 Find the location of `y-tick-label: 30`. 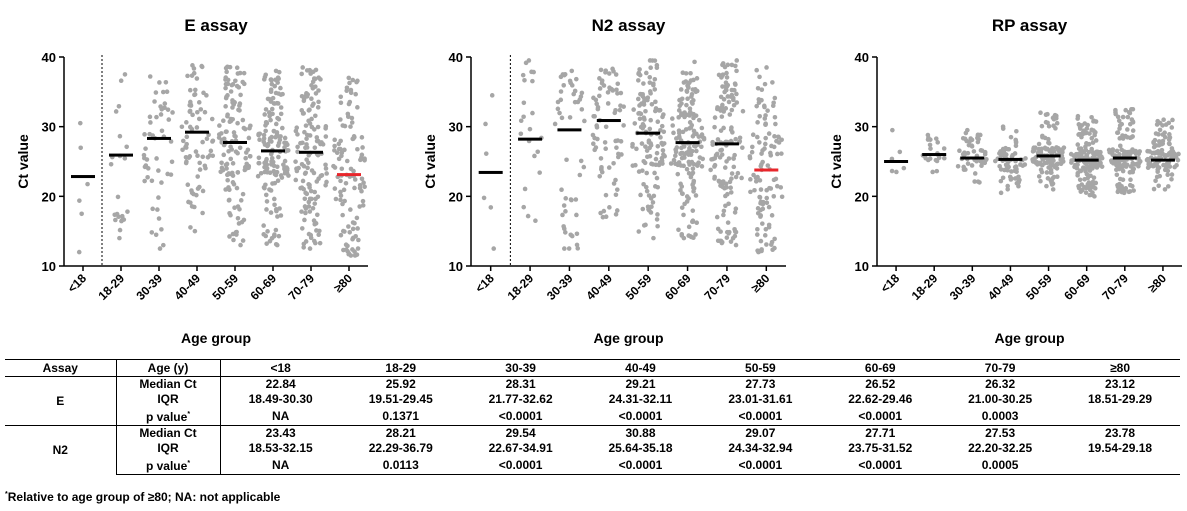

y-tick-label: 30 is located at coordinates (49, 127).